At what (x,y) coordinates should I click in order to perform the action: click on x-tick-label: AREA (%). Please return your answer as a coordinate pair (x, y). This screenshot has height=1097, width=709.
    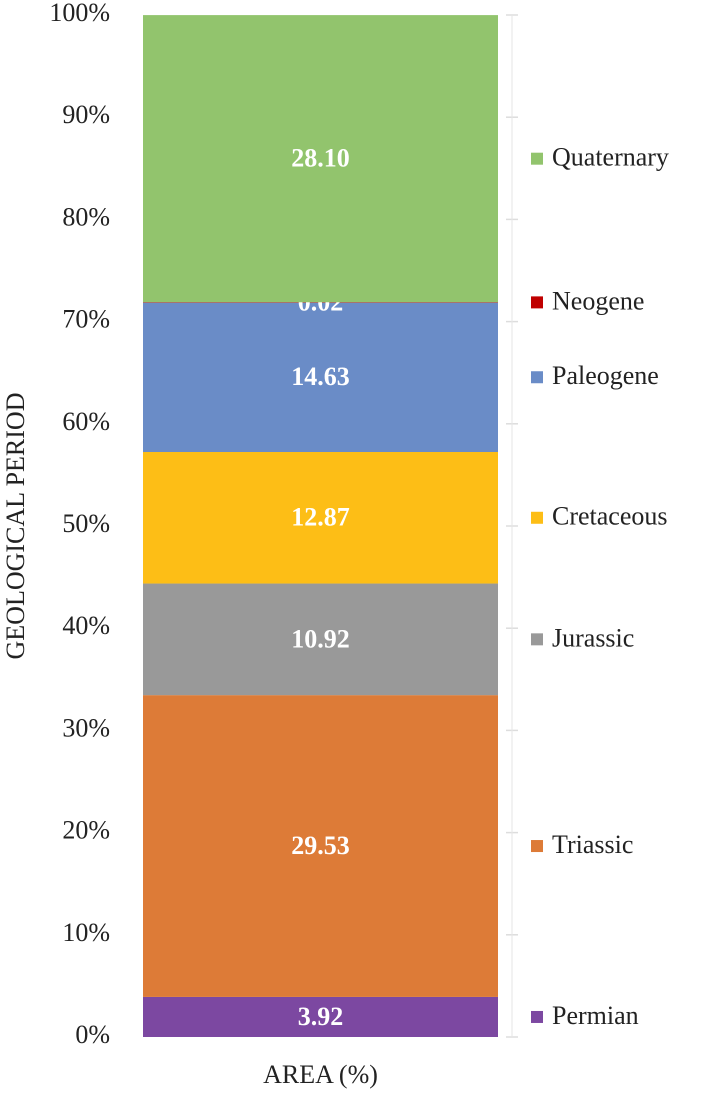
    Looking at the image, I should click on (320, 1074).